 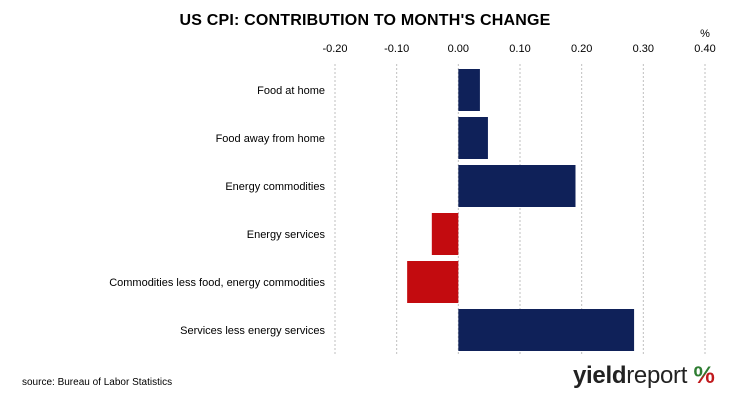 I want to click on x-axis-ticks: -0.20 -0.10 0.00 0.10 0.20 0.30 0.40, so click(x=518, y=49).